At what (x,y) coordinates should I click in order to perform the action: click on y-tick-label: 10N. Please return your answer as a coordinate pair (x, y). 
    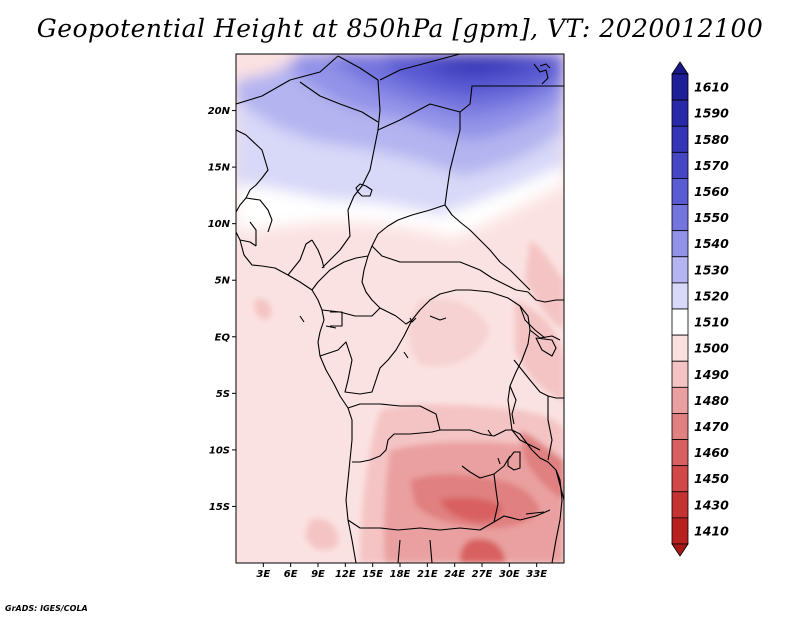
    Looking at the image, I should click on (219, 224).